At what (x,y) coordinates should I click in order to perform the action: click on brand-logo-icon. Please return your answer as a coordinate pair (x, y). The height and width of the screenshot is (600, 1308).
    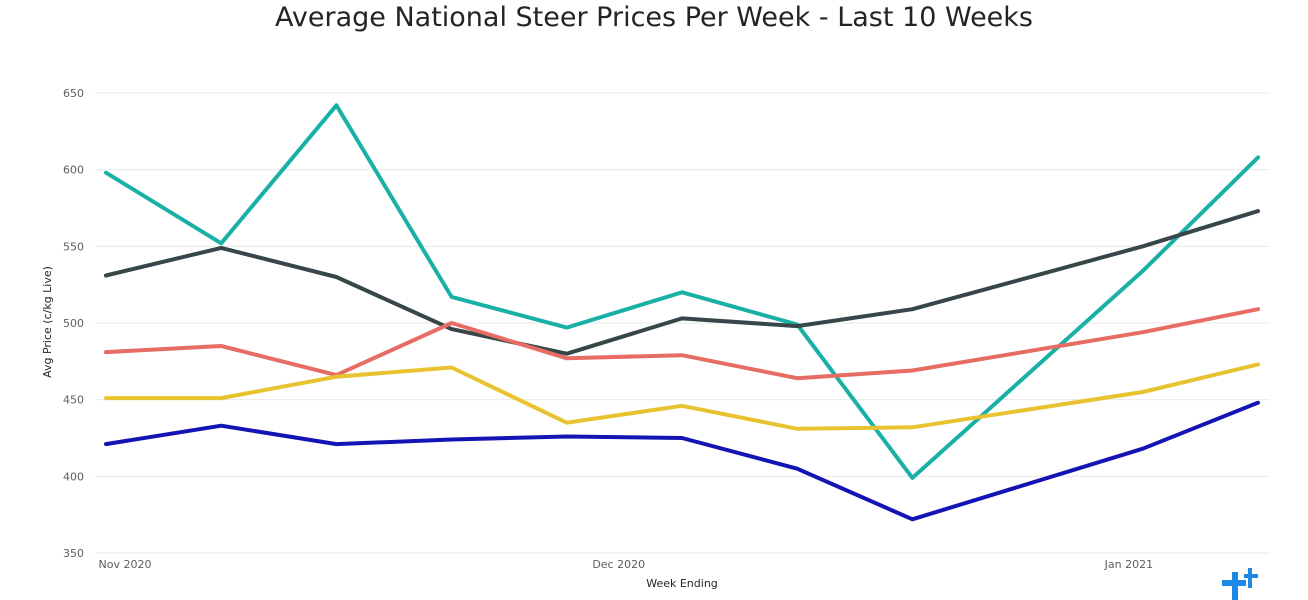
    Looking at the image, I should click on (1240, 584).